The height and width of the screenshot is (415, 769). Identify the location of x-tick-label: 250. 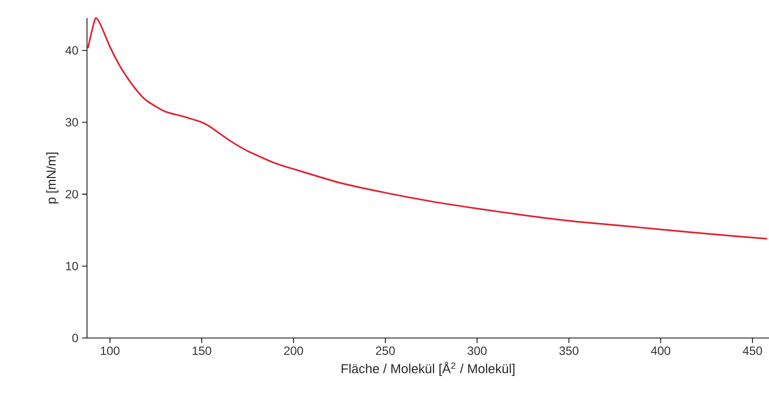
(385, 350).